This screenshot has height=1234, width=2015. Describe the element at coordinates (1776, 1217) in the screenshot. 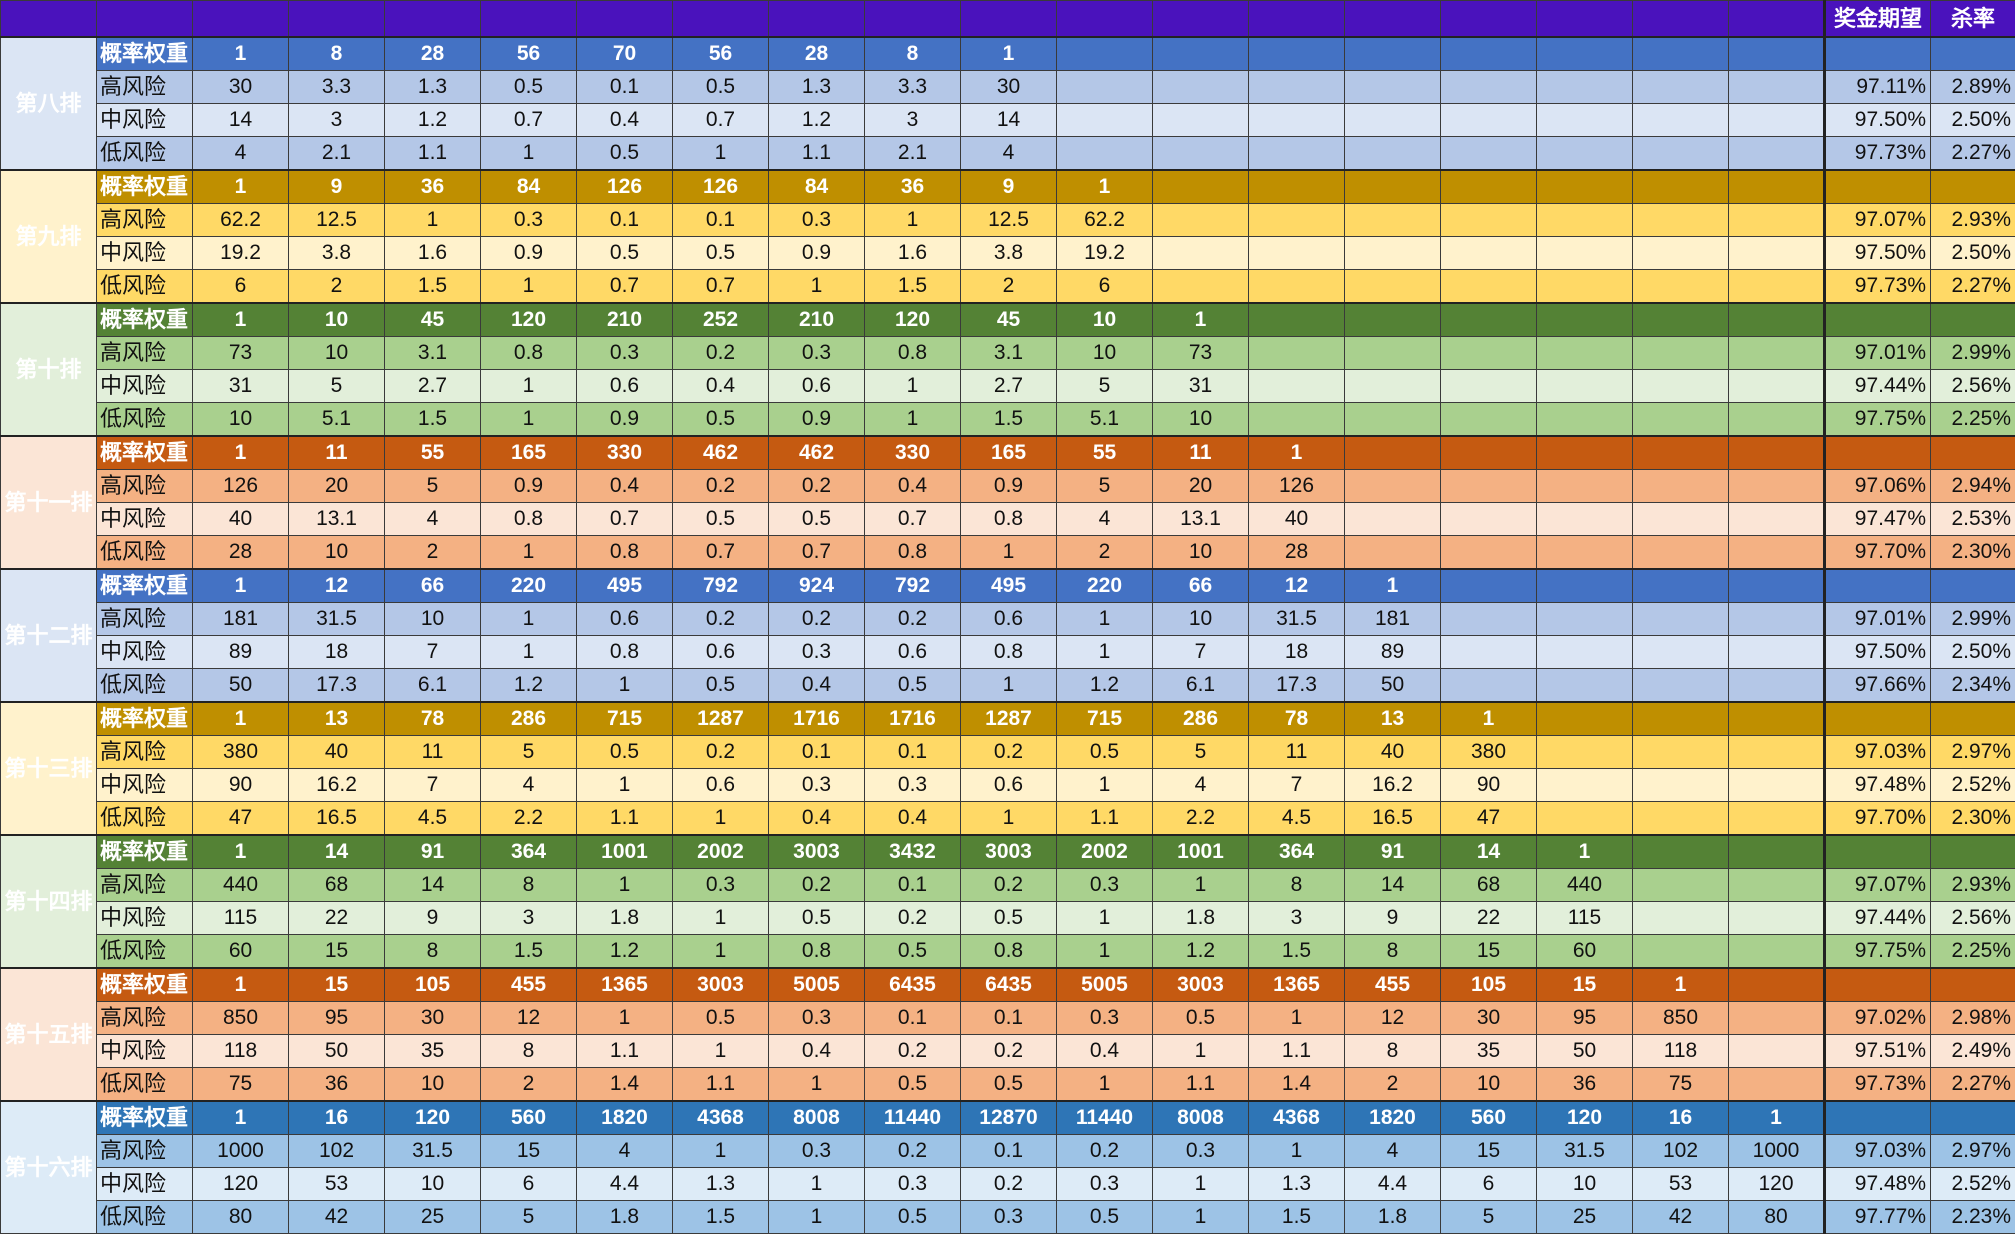

I see `value-cell: 80` at that location.